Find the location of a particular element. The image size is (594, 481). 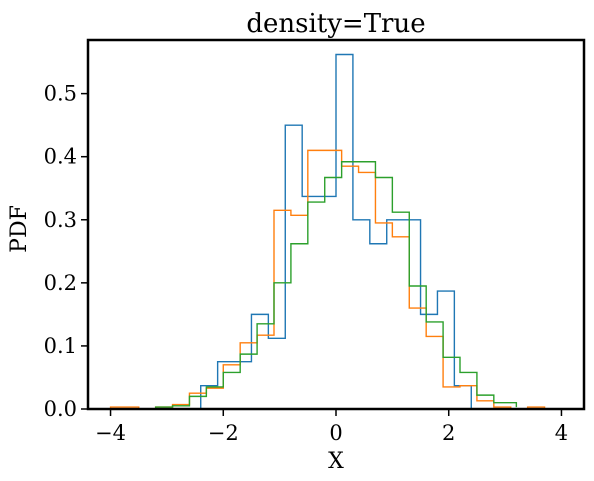

y-axis-label: PDF is located at coordinates (19, 229).